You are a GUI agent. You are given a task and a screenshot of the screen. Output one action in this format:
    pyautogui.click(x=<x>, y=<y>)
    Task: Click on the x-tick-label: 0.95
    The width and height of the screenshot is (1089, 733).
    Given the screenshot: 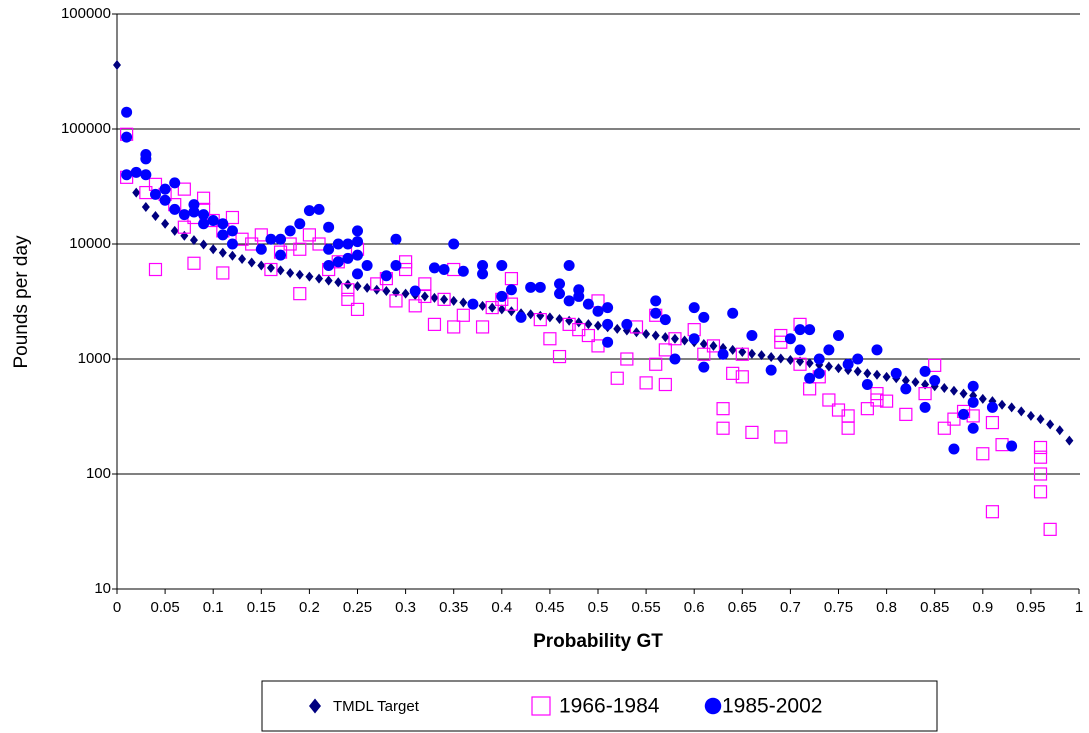 What is the action you would take?
    pyautogui.click(x=1030, y=607)
    